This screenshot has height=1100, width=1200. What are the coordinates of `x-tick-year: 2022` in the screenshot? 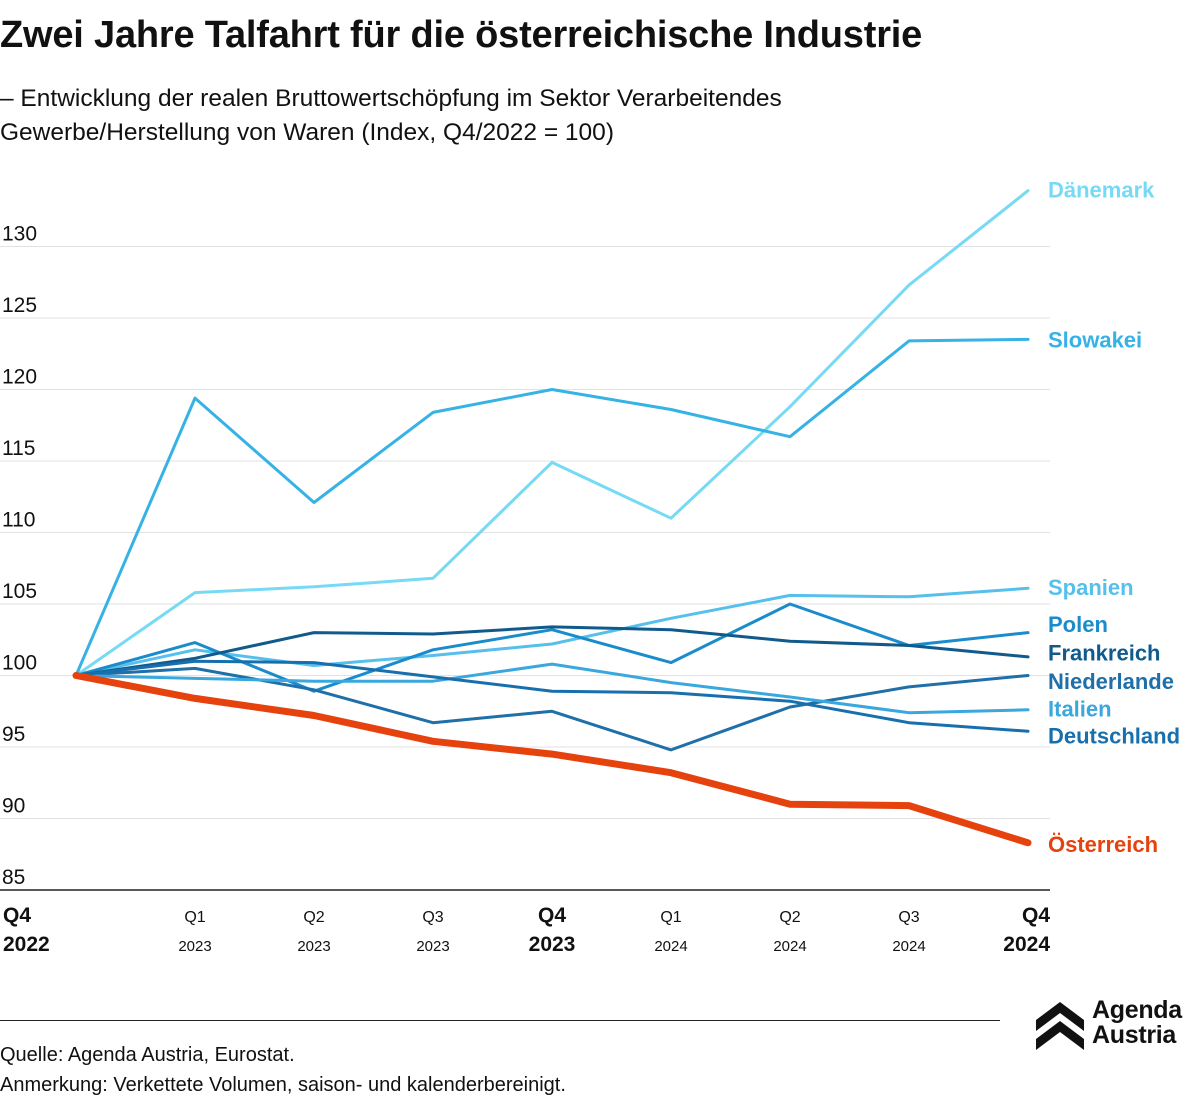 It's located at (26, 944).